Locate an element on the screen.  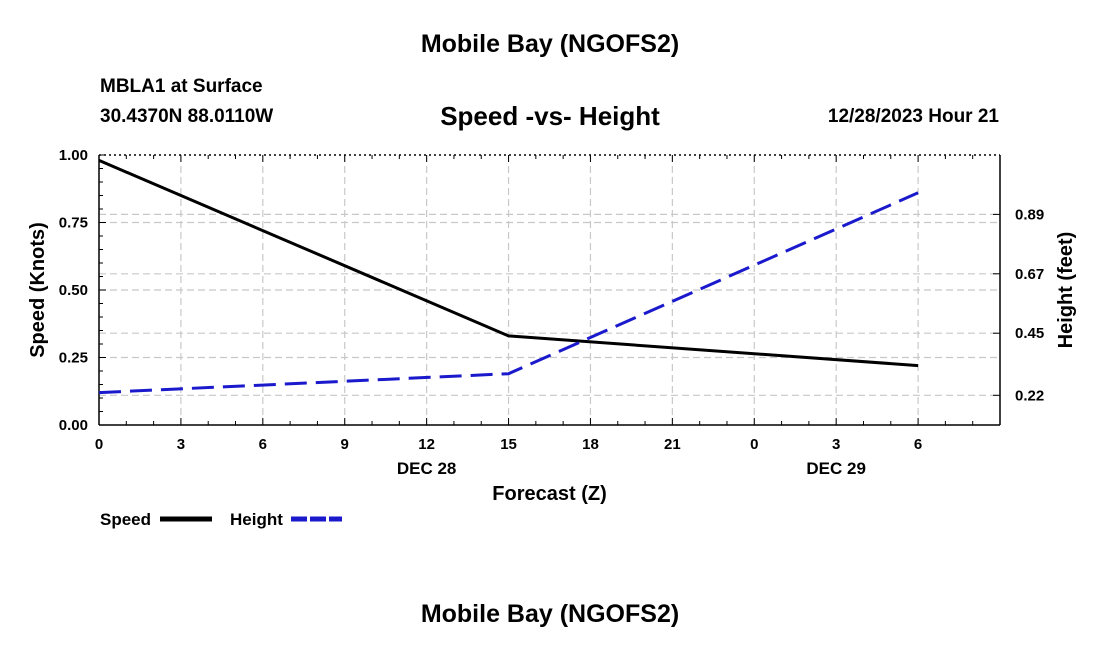
x-axis-label: Forecast (Z) is located at coordinates (549, 494).